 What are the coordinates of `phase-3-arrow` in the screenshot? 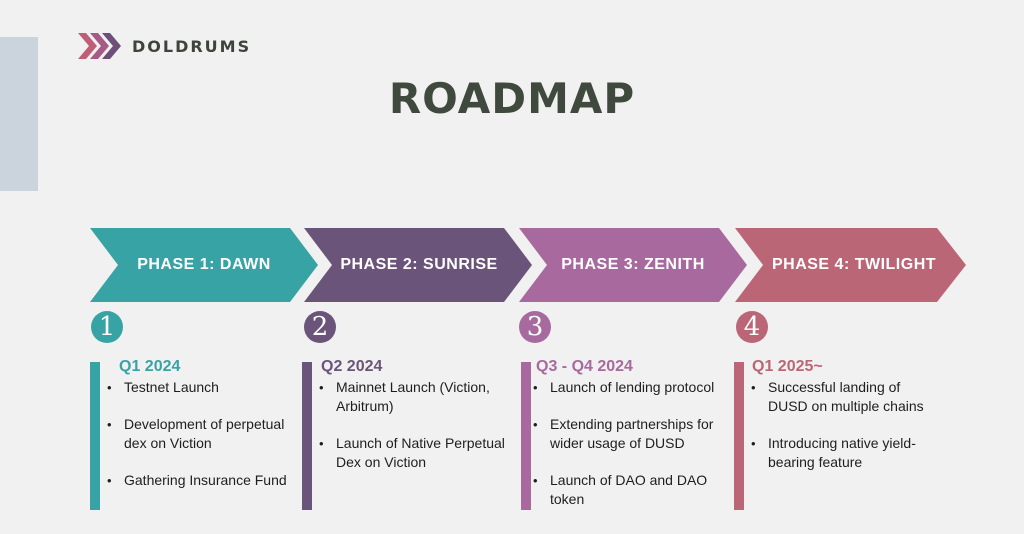 It's located at (633, 265).